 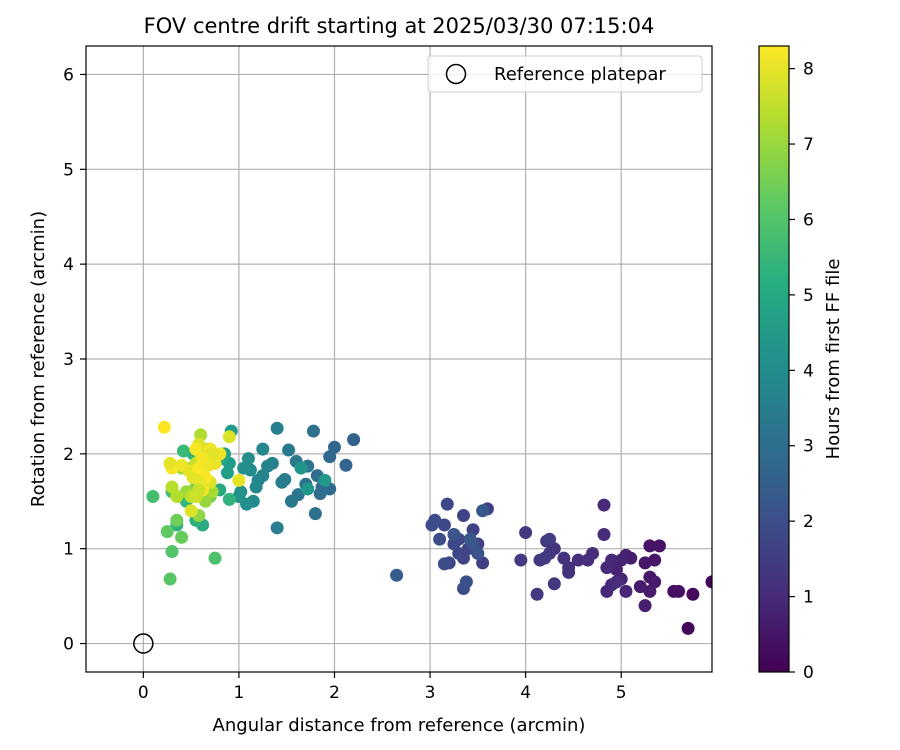 What do you see at coordinates (68, 170) in the screenshot?
I see `y-tick-label: 5` at bounding box center [68, 170].